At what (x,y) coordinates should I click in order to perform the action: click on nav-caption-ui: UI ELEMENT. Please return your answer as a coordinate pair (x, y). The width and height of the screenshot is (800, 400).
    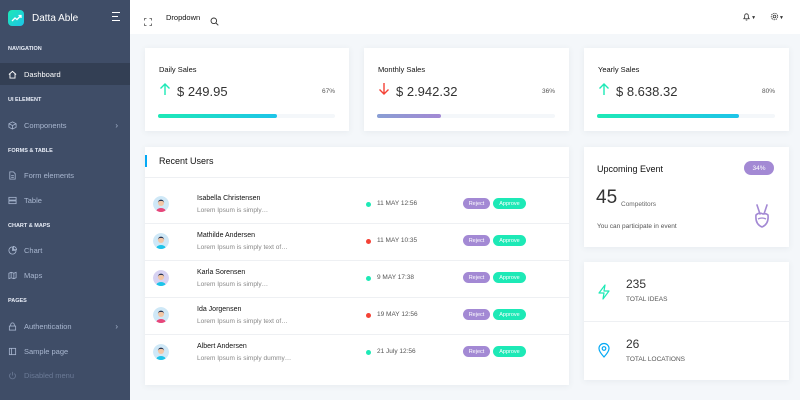
    Looking at the image, I should click on (25, 100).